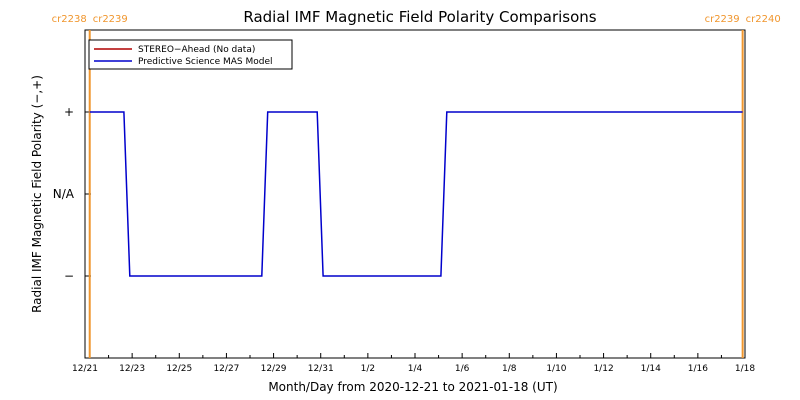 This screenshot has width=800, height=400. I want to click on legend-box, so click(190, 54).